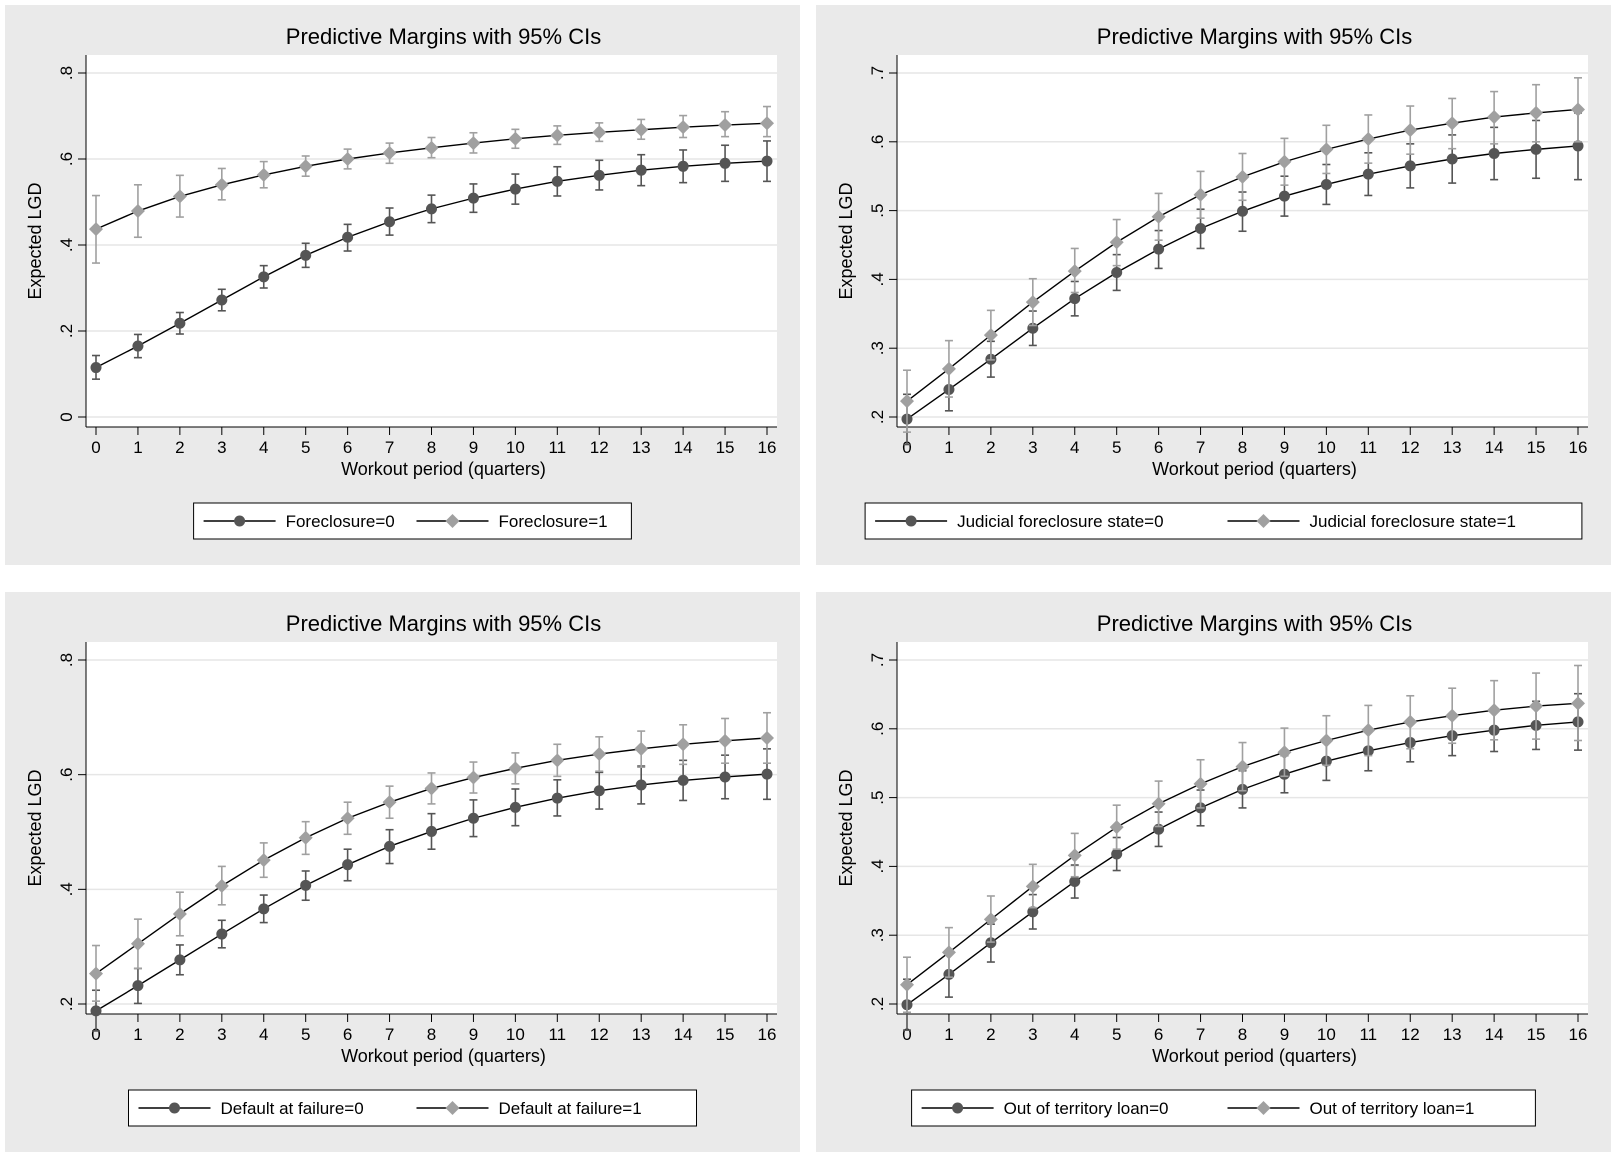 This screenshot has height=1165, width=1616. What do you see at coordinates (1368, 1034) in the screenshot?
I see `x-tick-label: 11` at bounding box center [1368, 1034].